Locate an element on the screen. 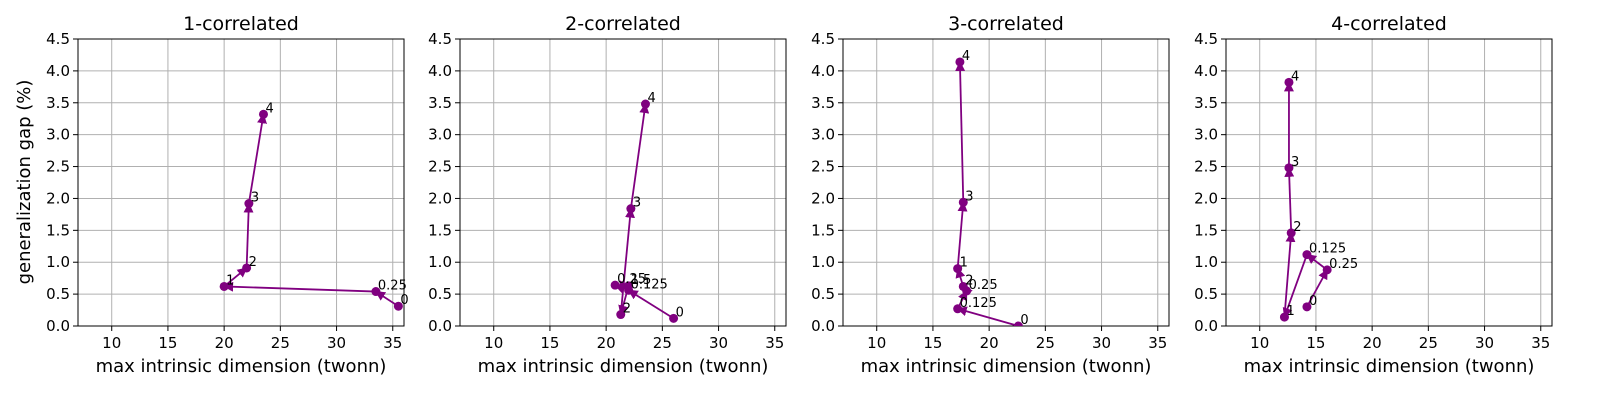  point-label: 0.125 is located at coordinates (649, 284).